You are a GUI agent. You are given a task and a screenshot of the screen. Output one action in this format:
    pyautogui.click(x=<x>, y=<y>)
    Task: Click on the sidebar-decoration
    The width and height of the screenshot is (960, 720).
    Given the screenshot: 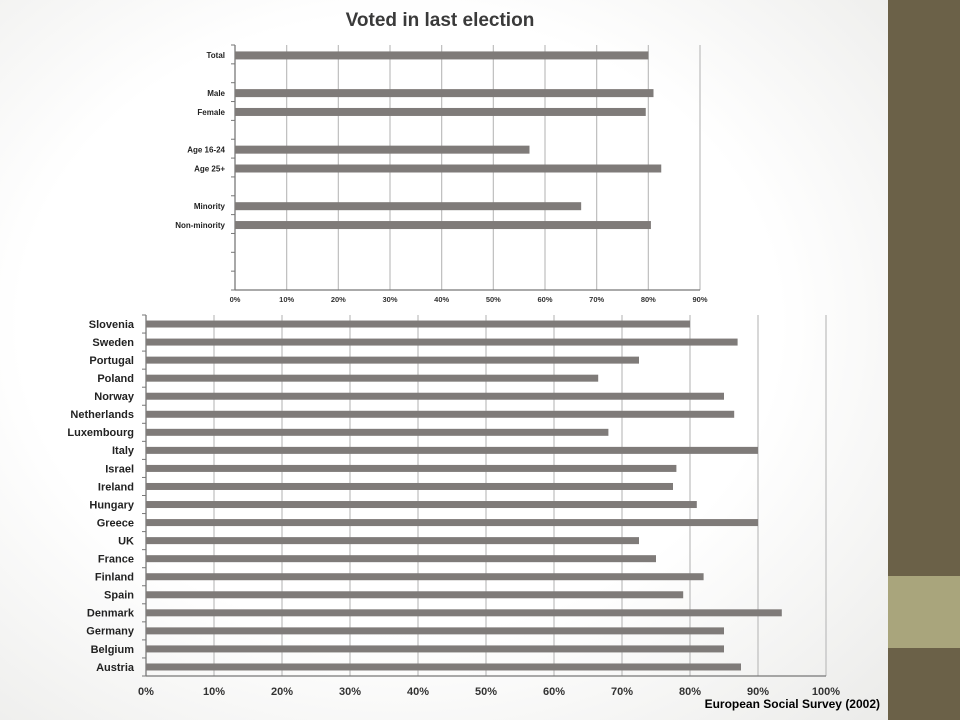 What is the action you would take?
    pyautogui.click(x=924, y=360)
    